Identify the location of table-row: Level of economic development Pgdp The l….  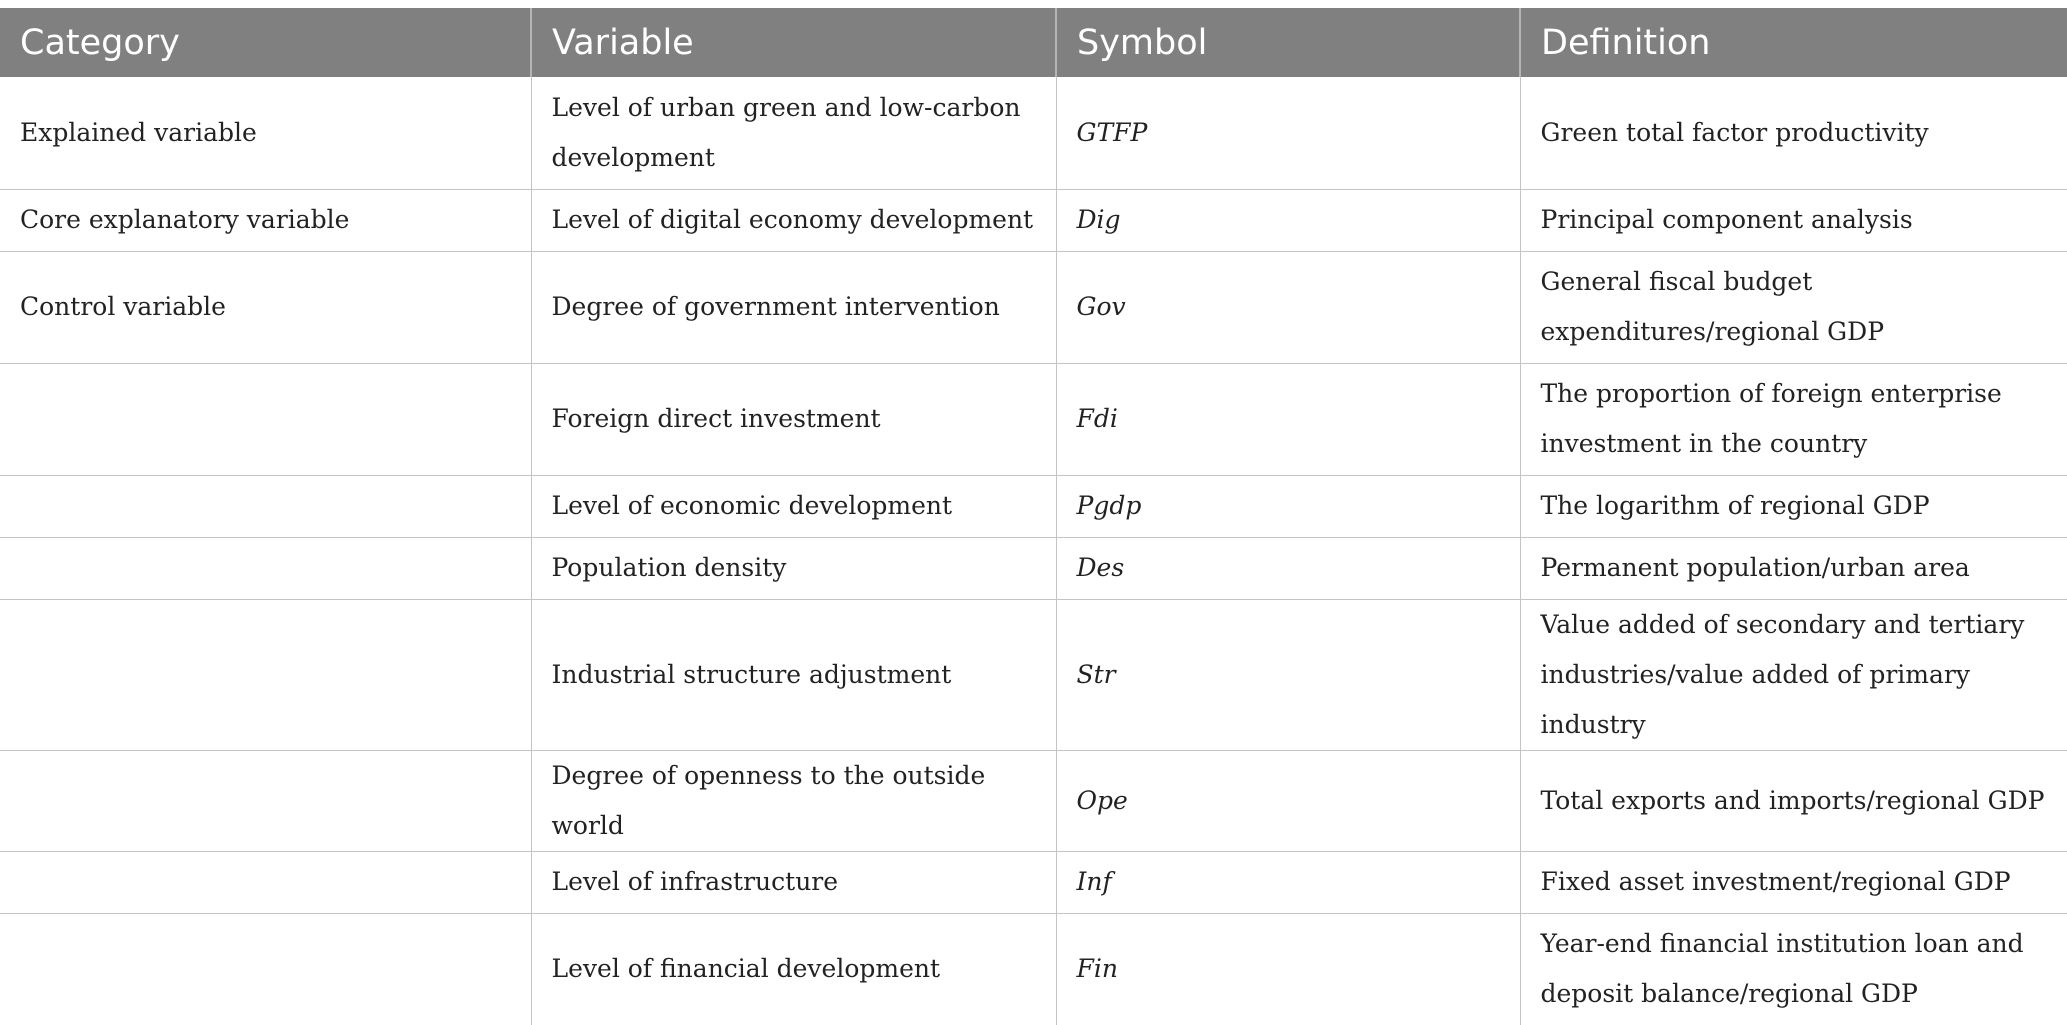
(1033, 506).